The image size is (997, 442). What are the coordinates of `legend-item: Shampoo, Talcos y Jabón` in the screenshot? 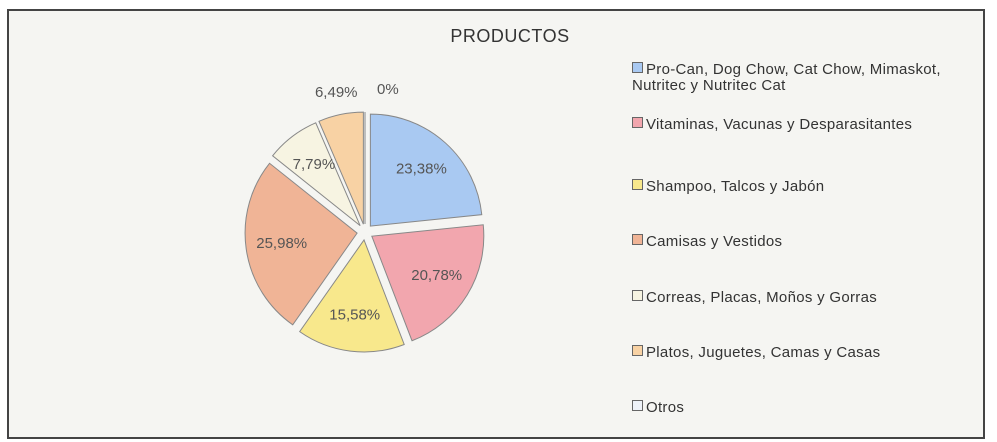 It's located at (797, 187).